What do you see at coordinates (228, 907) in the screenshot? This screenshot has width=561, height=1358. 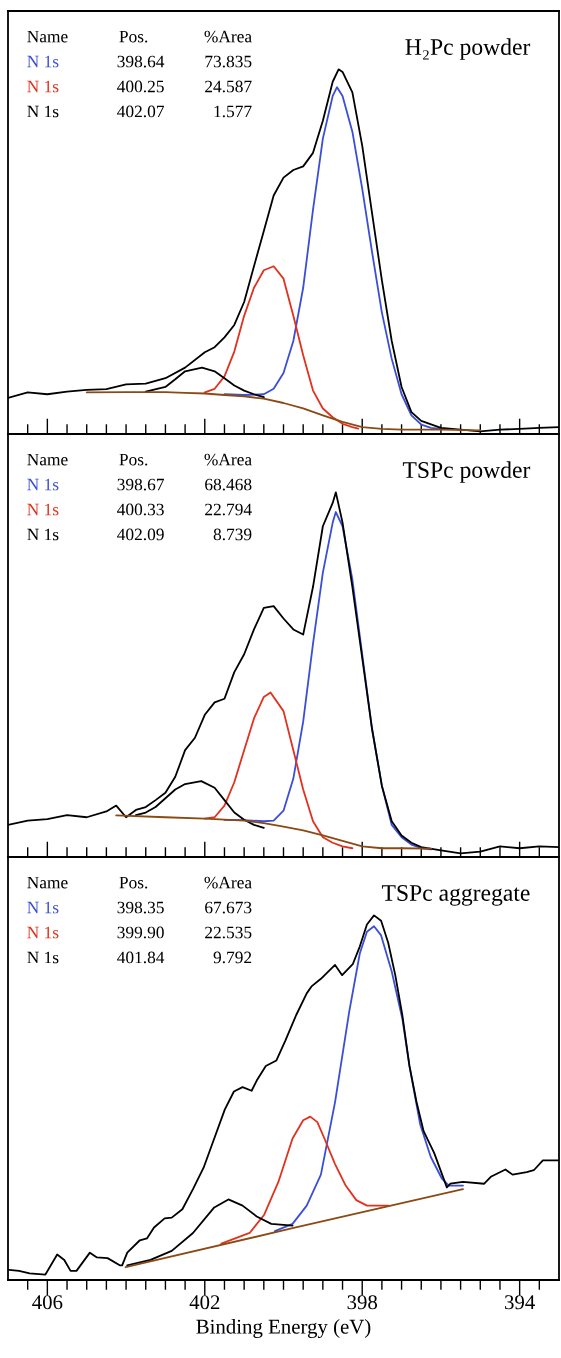 I see `text: 67.673` at bounding box center [228, 907].